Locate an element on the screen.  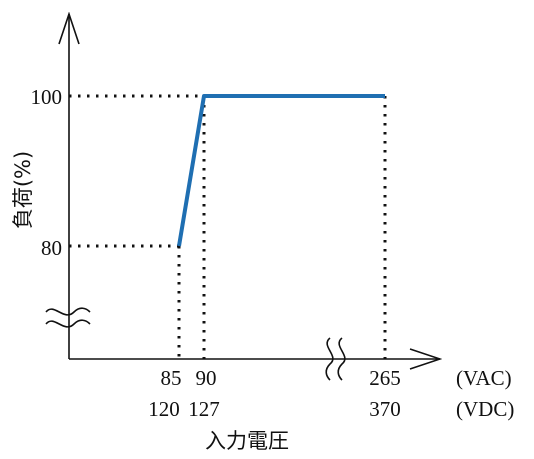
x-tick-label-ac-90: 90 is located at coordinates (206, 378).